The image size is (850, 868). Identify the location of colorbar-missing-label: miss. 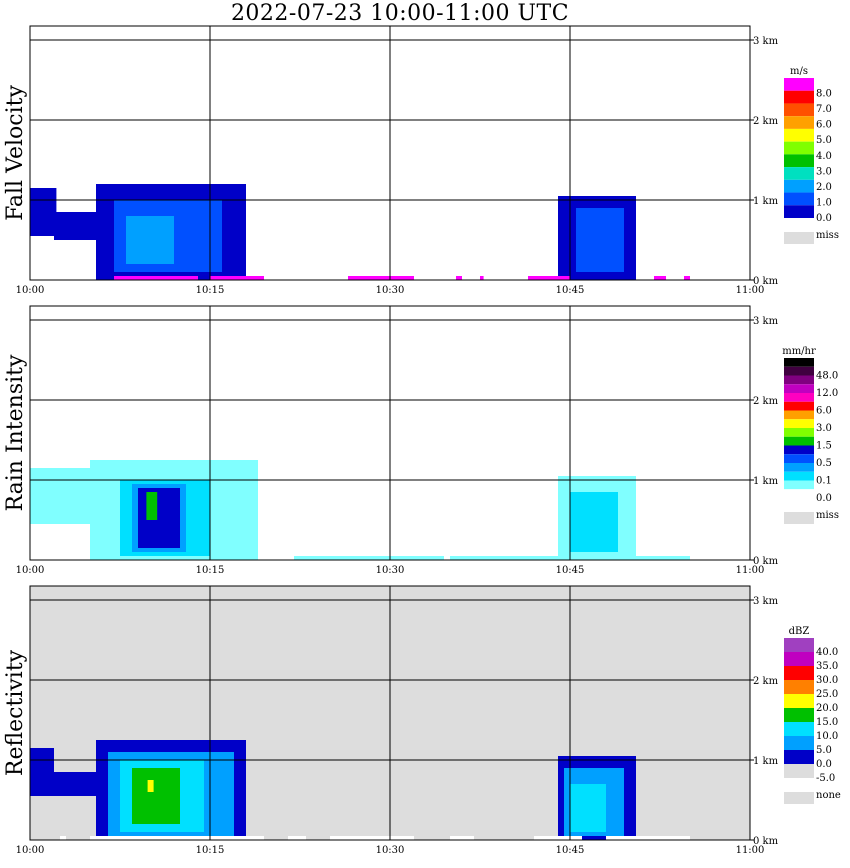
(827, 515).